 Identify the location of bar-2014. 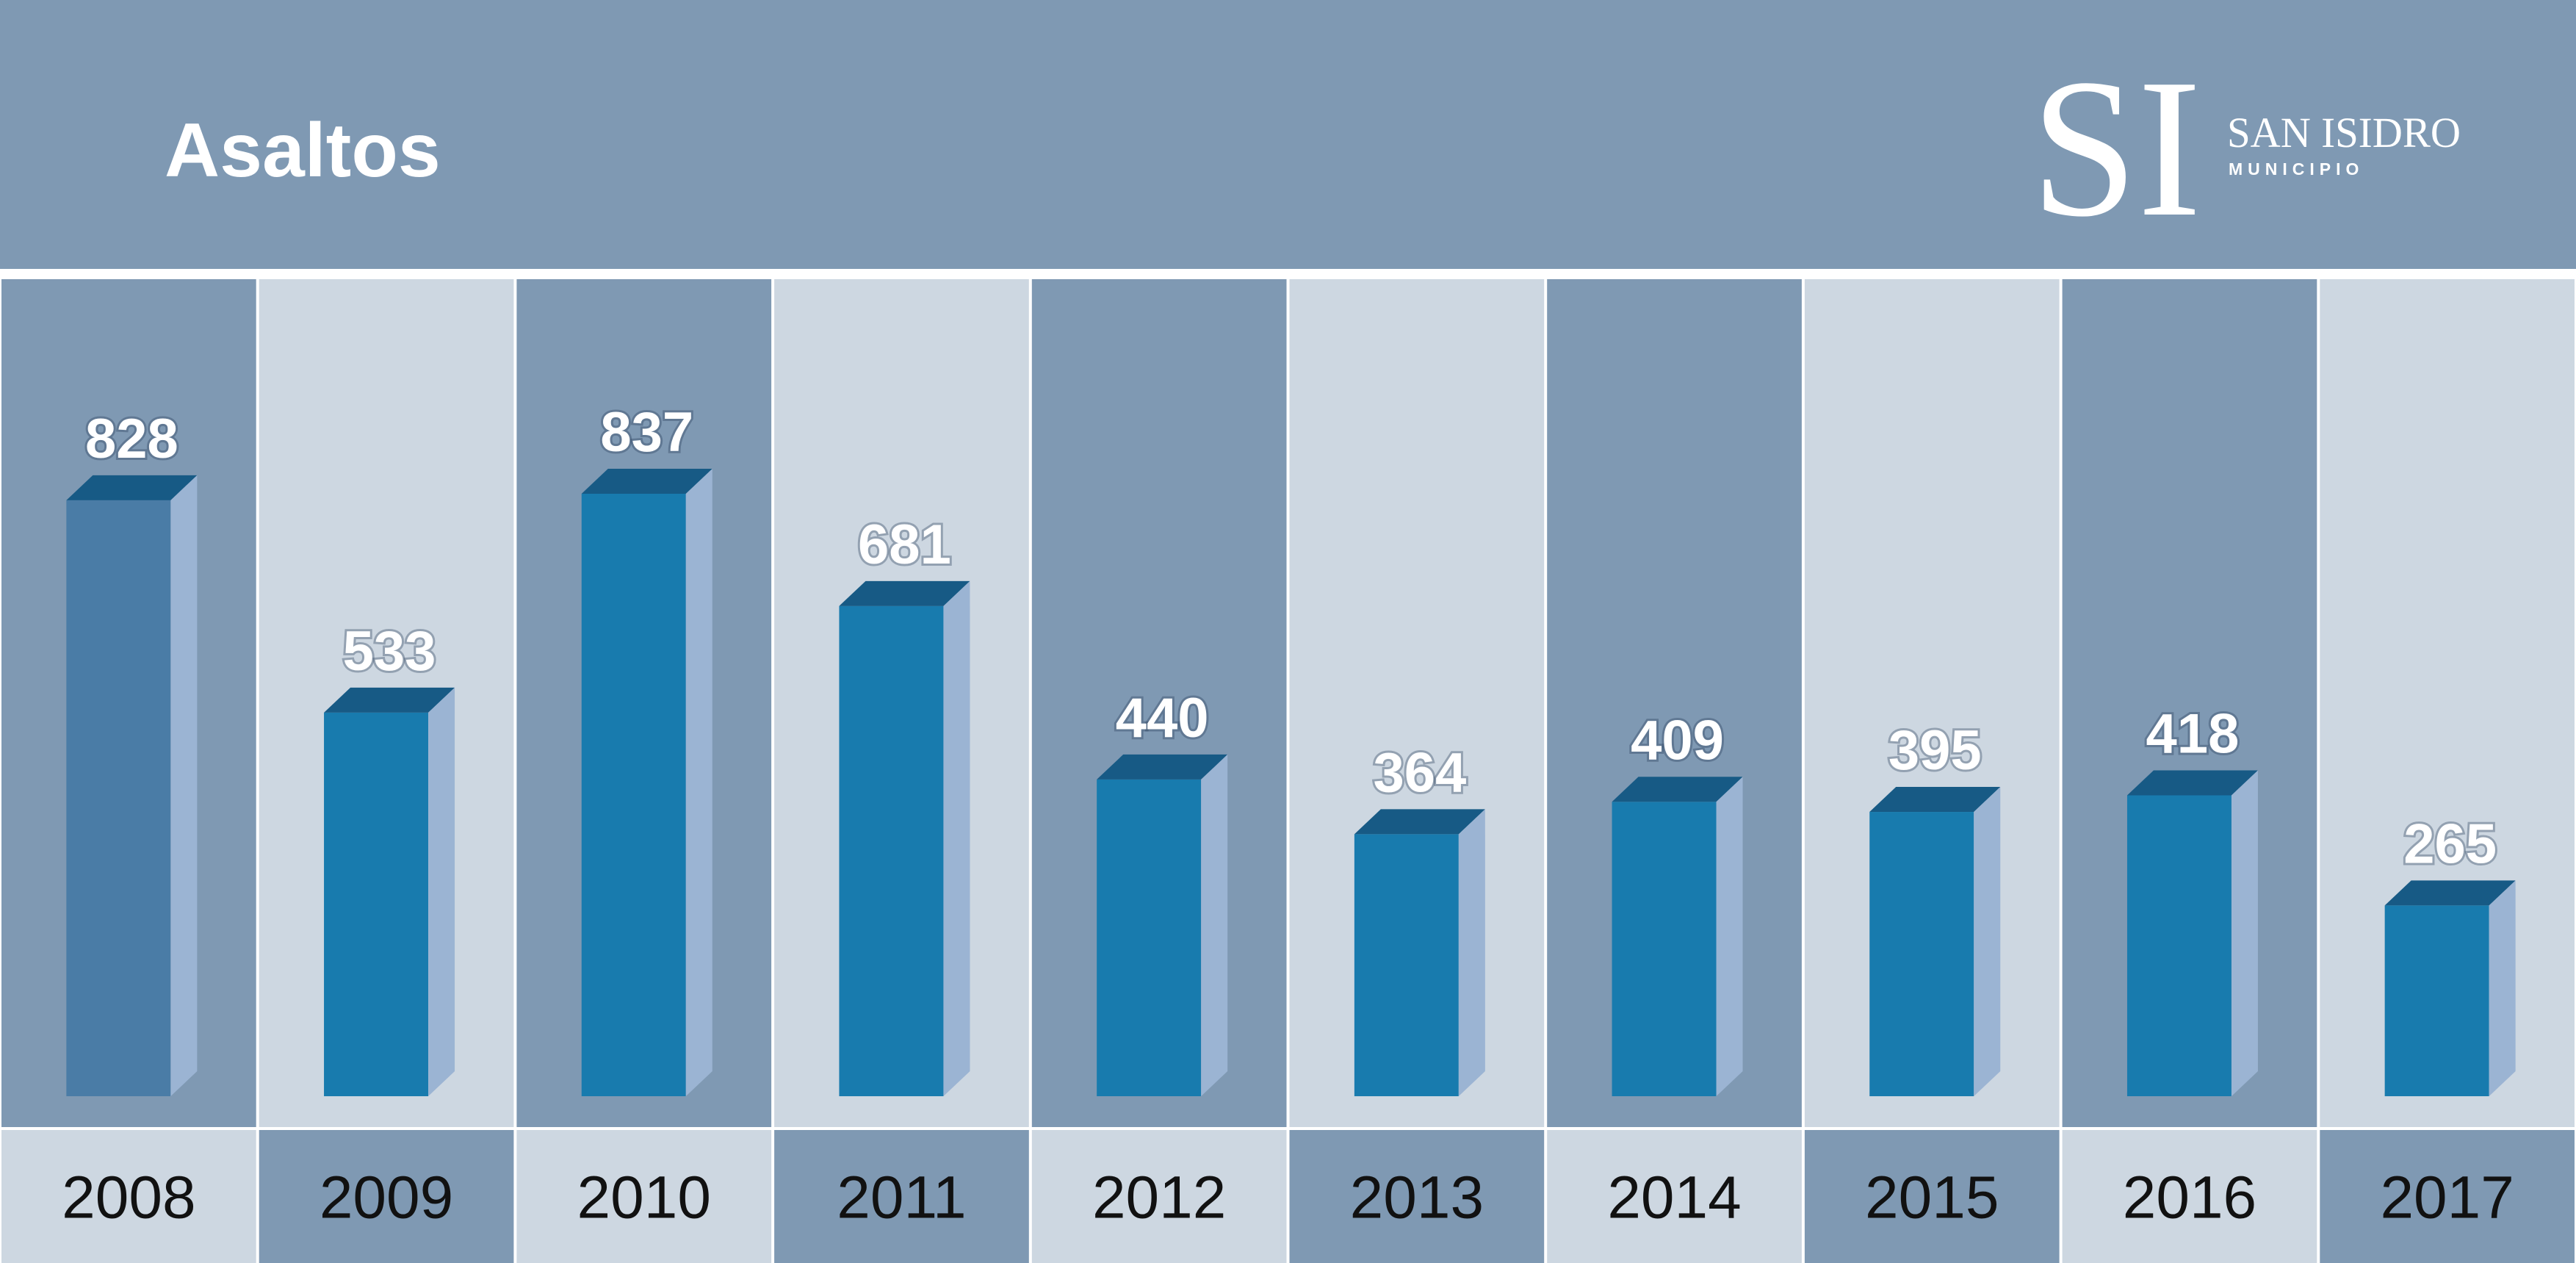
(1665, 949).